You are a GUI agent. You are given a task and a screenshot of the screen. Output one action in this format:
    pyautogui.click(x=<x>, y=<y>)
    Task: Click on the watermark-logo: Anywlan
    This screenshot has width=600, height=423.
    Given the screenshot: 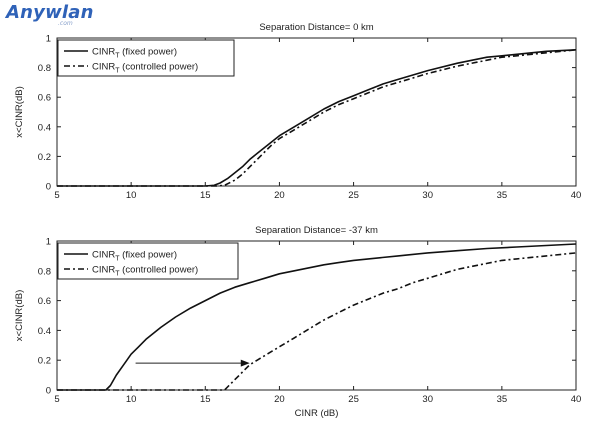 What is the action you would take?
    pyautogui.click(x=50, y=12)
    